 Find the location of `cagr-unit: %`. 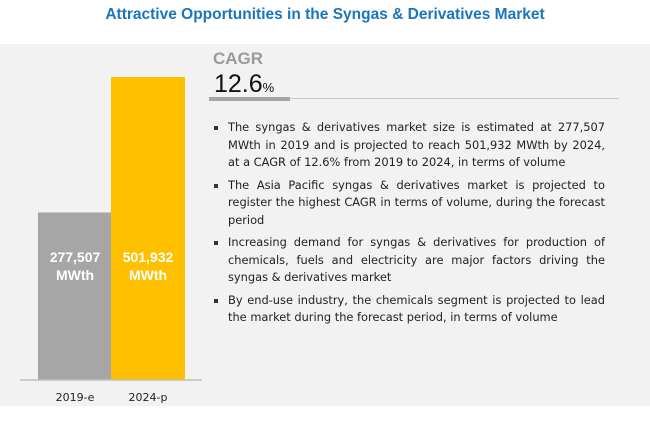

cagr-unit: % is located at coordinates (268, 87).